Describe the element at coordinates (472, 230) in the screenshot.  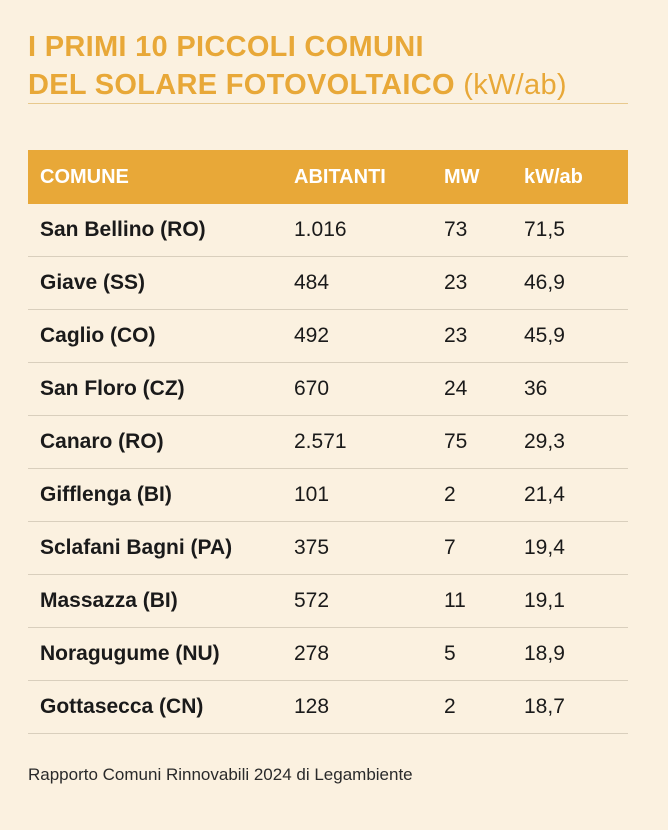
I see `cell-mw: 73` at that location.